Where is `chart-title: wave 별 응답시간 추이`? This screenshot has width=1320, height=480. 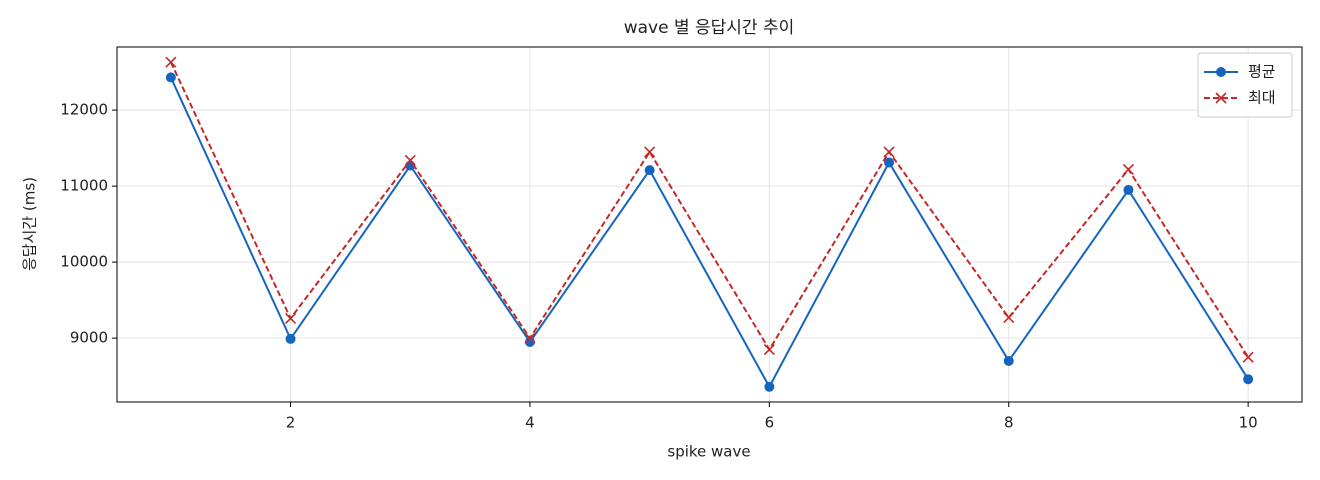 chart-title: wave 별 응답시간 추이 is located at coordinates (709, 28).